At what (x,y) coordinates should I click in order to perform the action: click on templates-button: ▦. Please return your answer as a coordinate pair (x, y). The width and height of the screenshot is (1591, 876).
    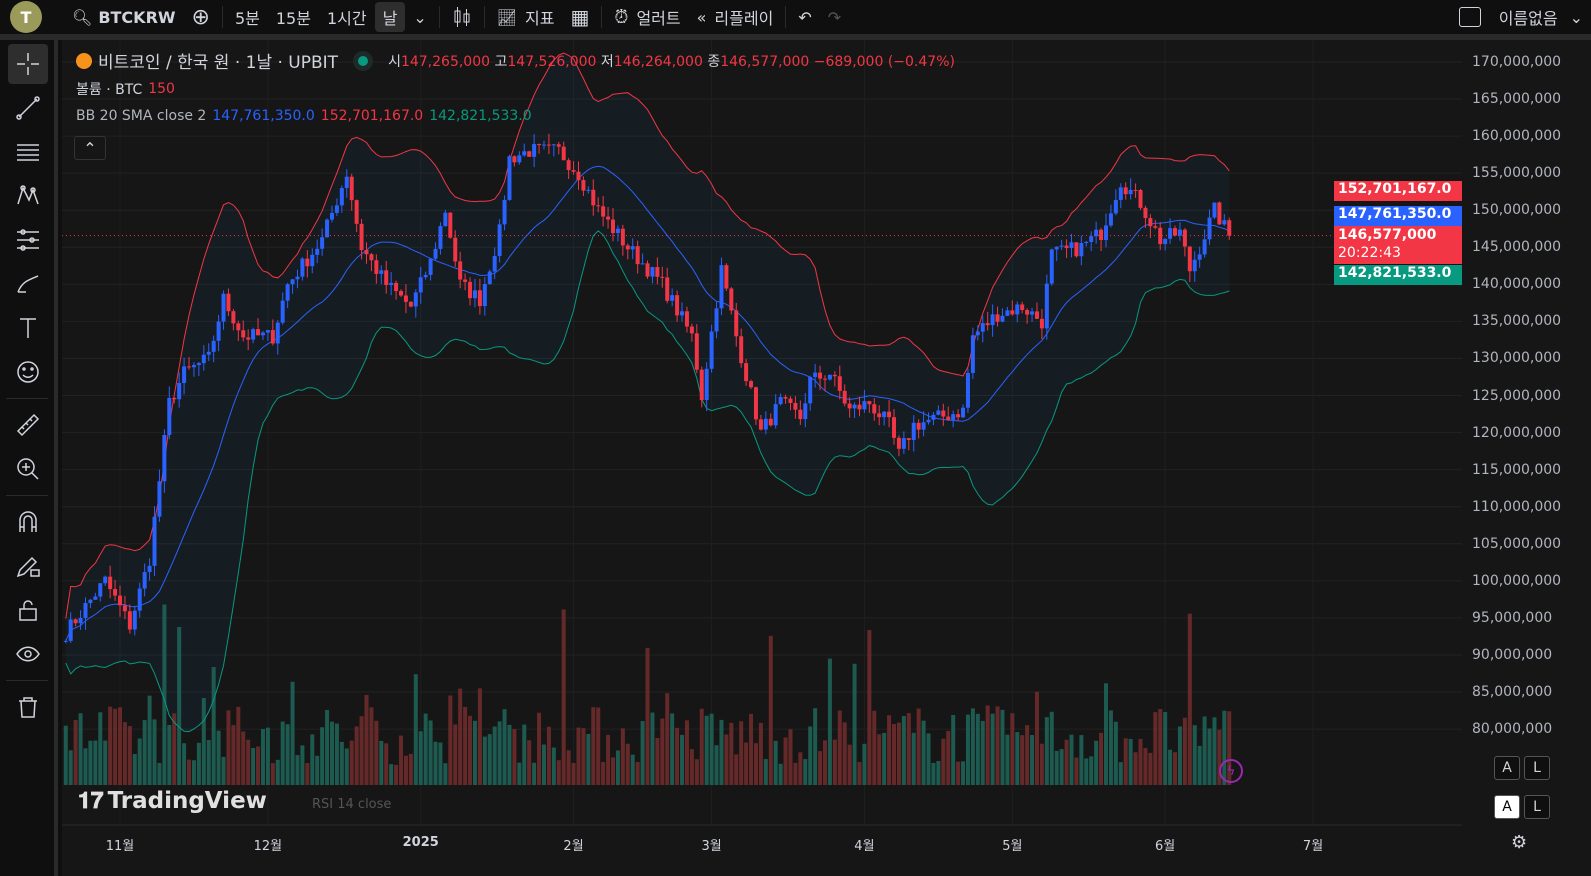
    Looking at the image, I should click on (580, 17).